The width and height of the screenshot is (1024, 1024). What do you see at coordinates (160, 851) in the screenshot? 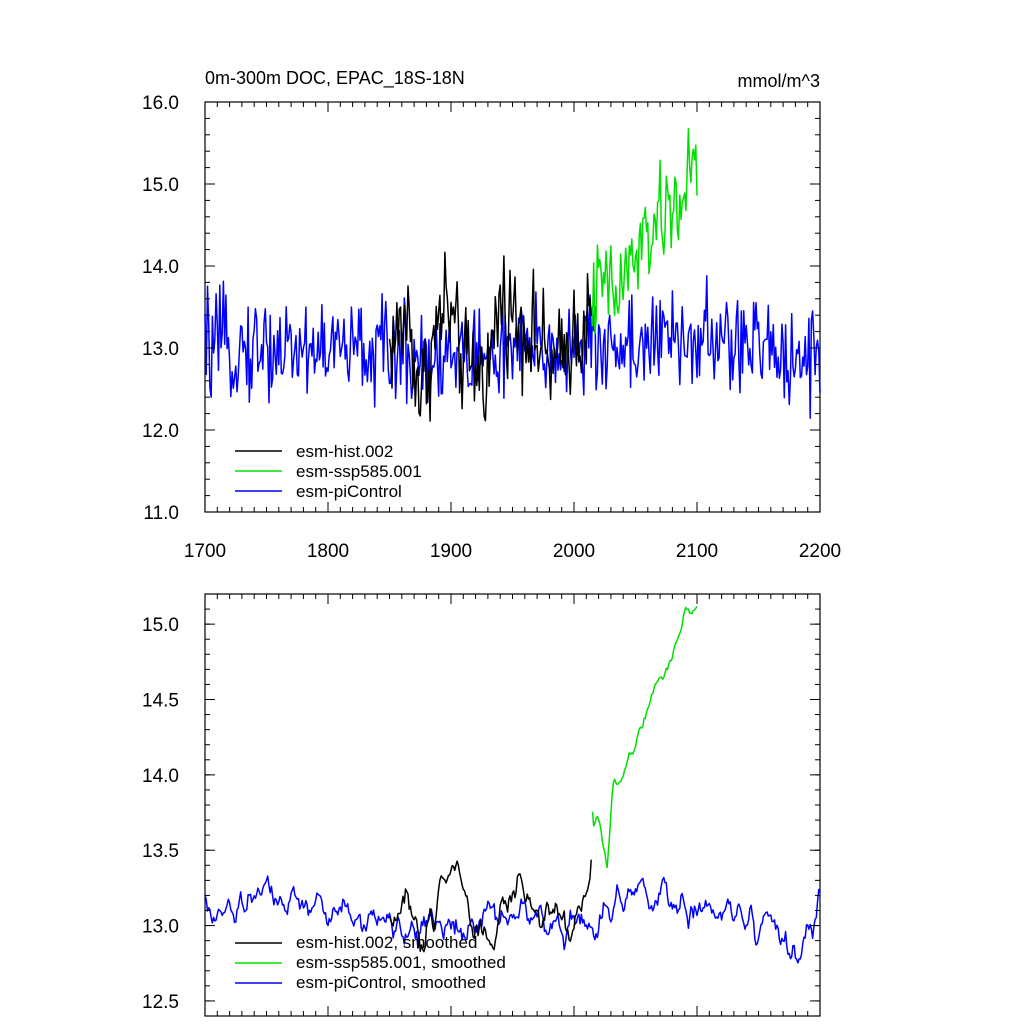
I see `y-tick-label: 13.5` at bounding box center [160, 851].